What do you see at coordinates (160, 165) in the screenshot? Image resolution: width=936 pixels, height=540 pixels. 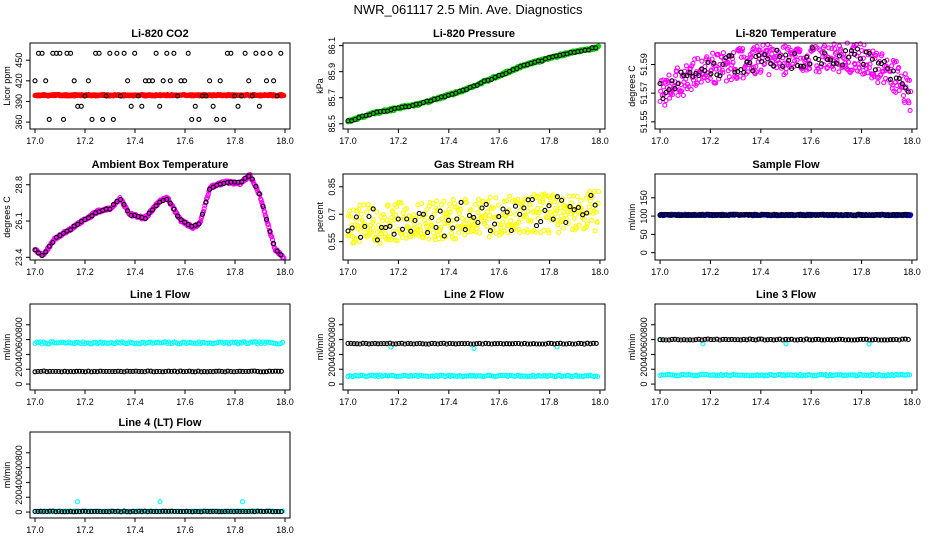 I see `panel-title: Ambient Box Temperature` at bounding box center [160, 165].